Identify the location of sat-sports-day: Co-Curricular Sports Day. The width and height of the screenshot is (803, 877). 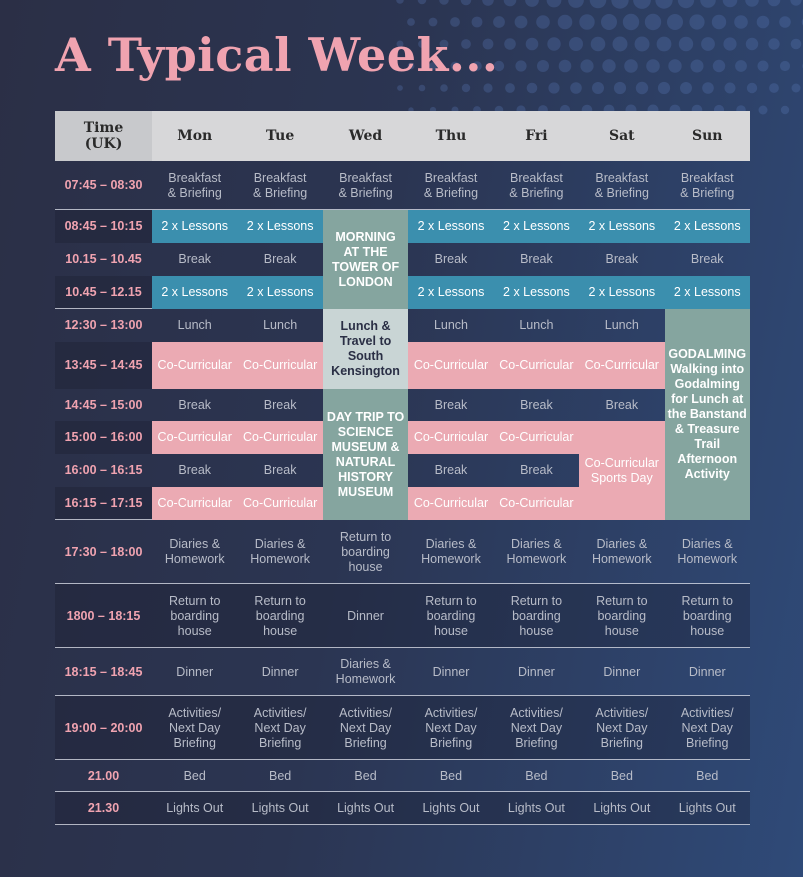
(622, 470).